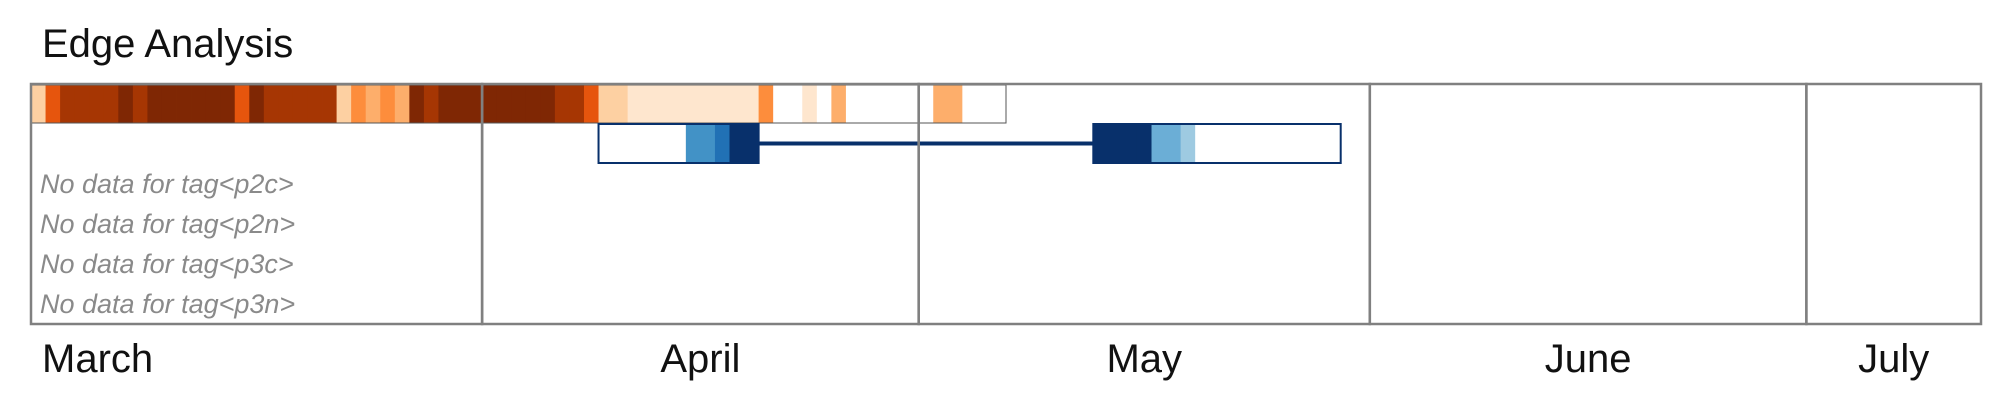 This screenshot has height=407, width=2009. I want to click on no-data-message: No data for tag<p3n>, so click(167, 304).